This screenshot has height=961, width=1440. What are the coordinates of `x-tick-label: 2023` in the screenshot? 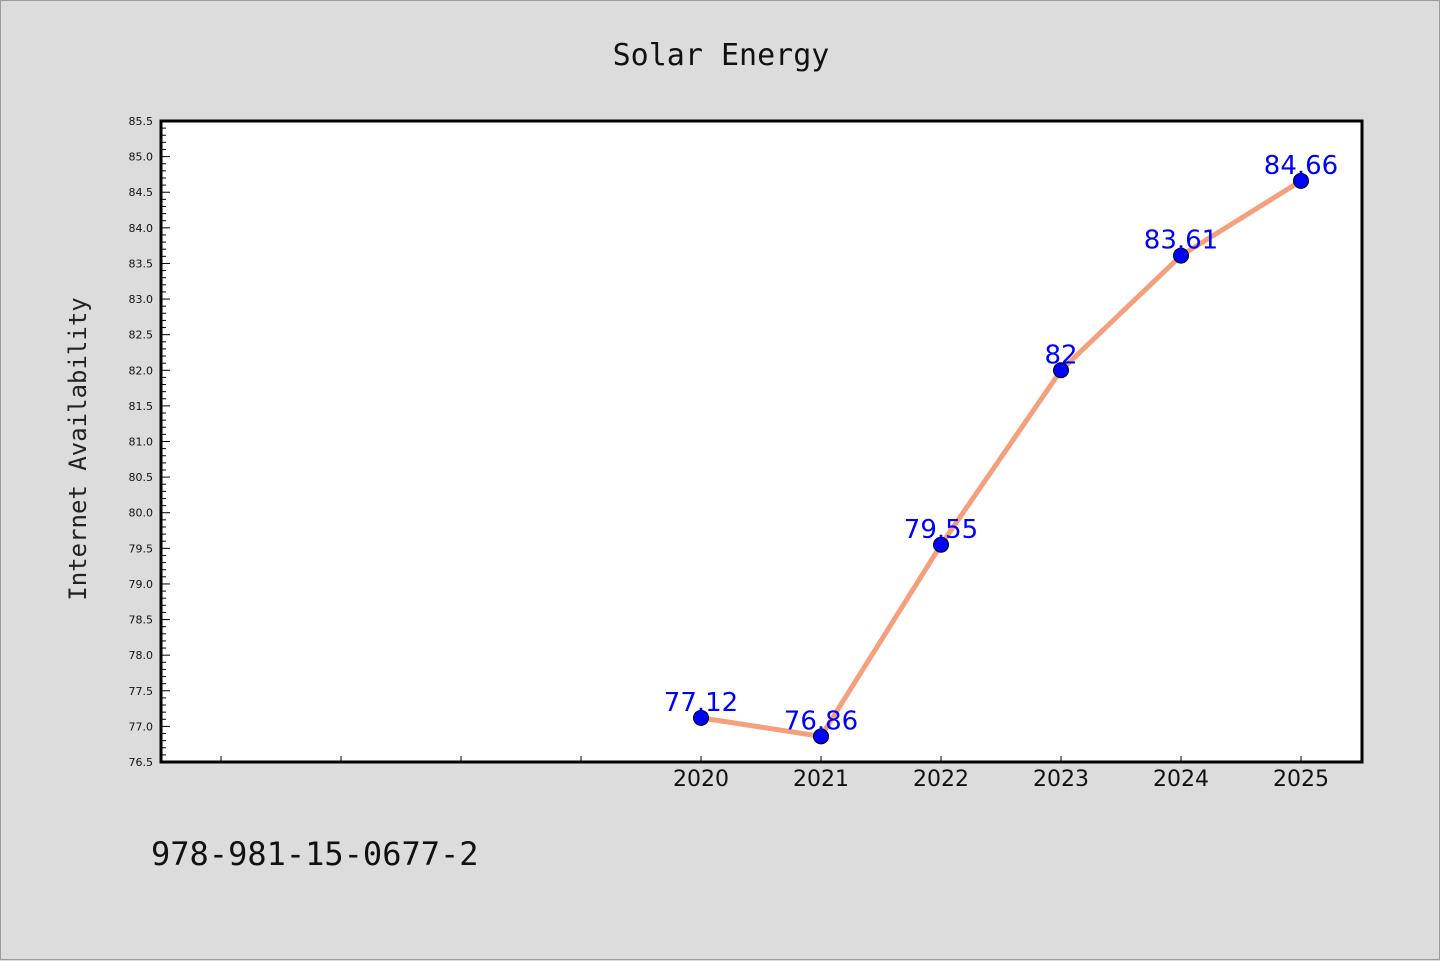 It's located at (1061, 779).